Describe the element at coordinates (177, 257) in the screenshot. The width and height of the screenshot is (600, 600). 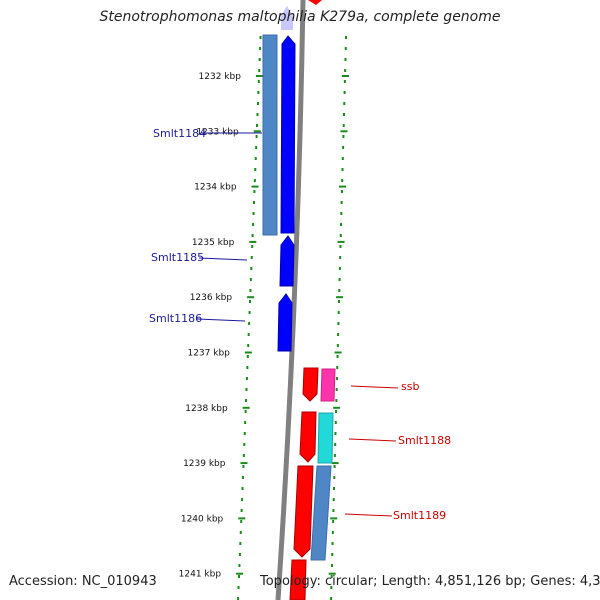
I see `gene-label-smlt1185: Smlt1185` at that location.